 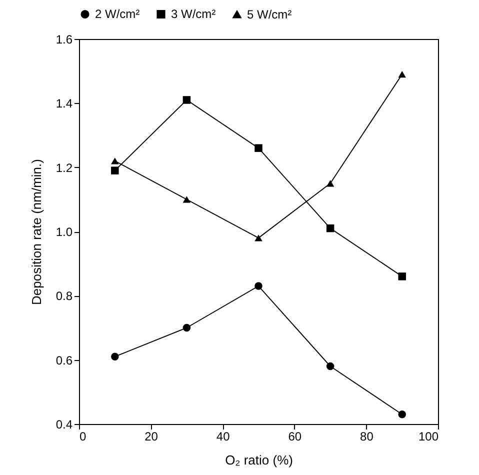 I want to click on y-axis-title: Deposition rate (nm/min.), so click(x=36, y=232).